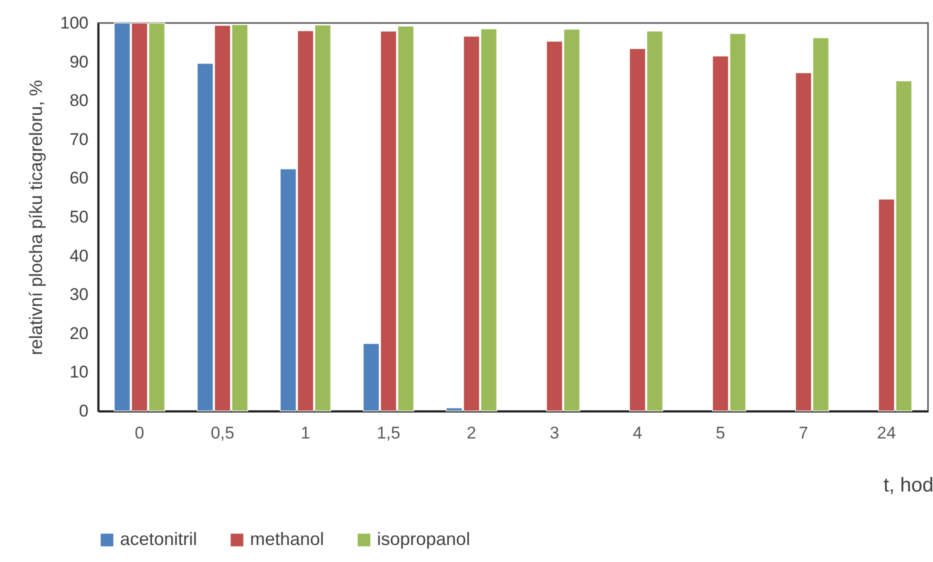  What do you see at coordinates (637, 433) in the screenshot?
I see `x-tick-label: 4` at bounding box center [637, 433].